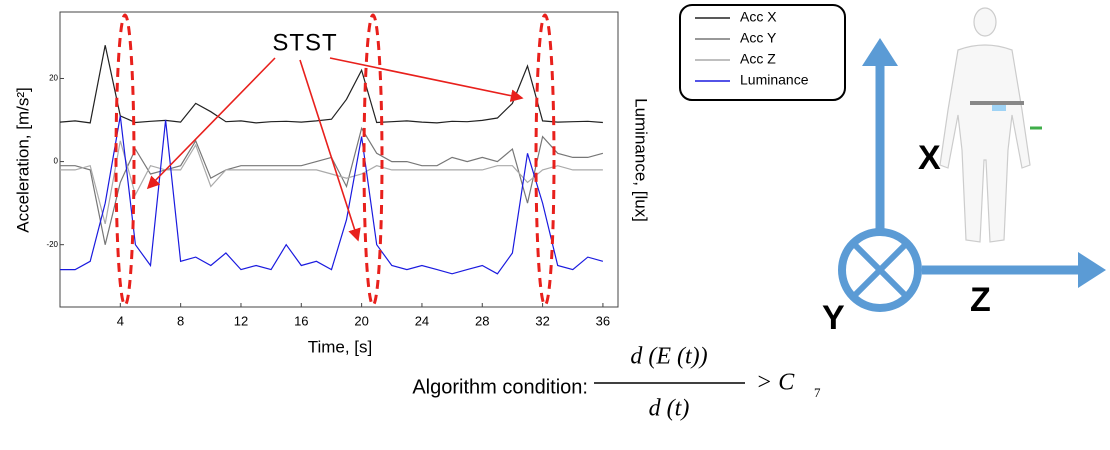 The width and height of the screenshot is (1110, 450). I want to click on axis-label: Z, so click(980, 300).